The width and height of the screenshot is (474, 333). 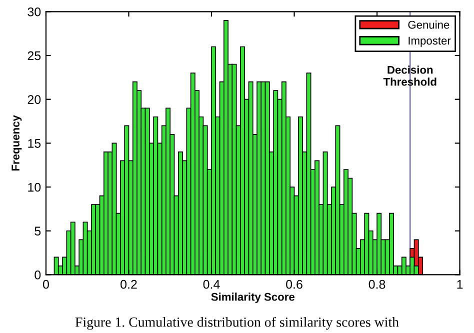 I want to click on y-tick-label: 30, so click(x=34, y=11).